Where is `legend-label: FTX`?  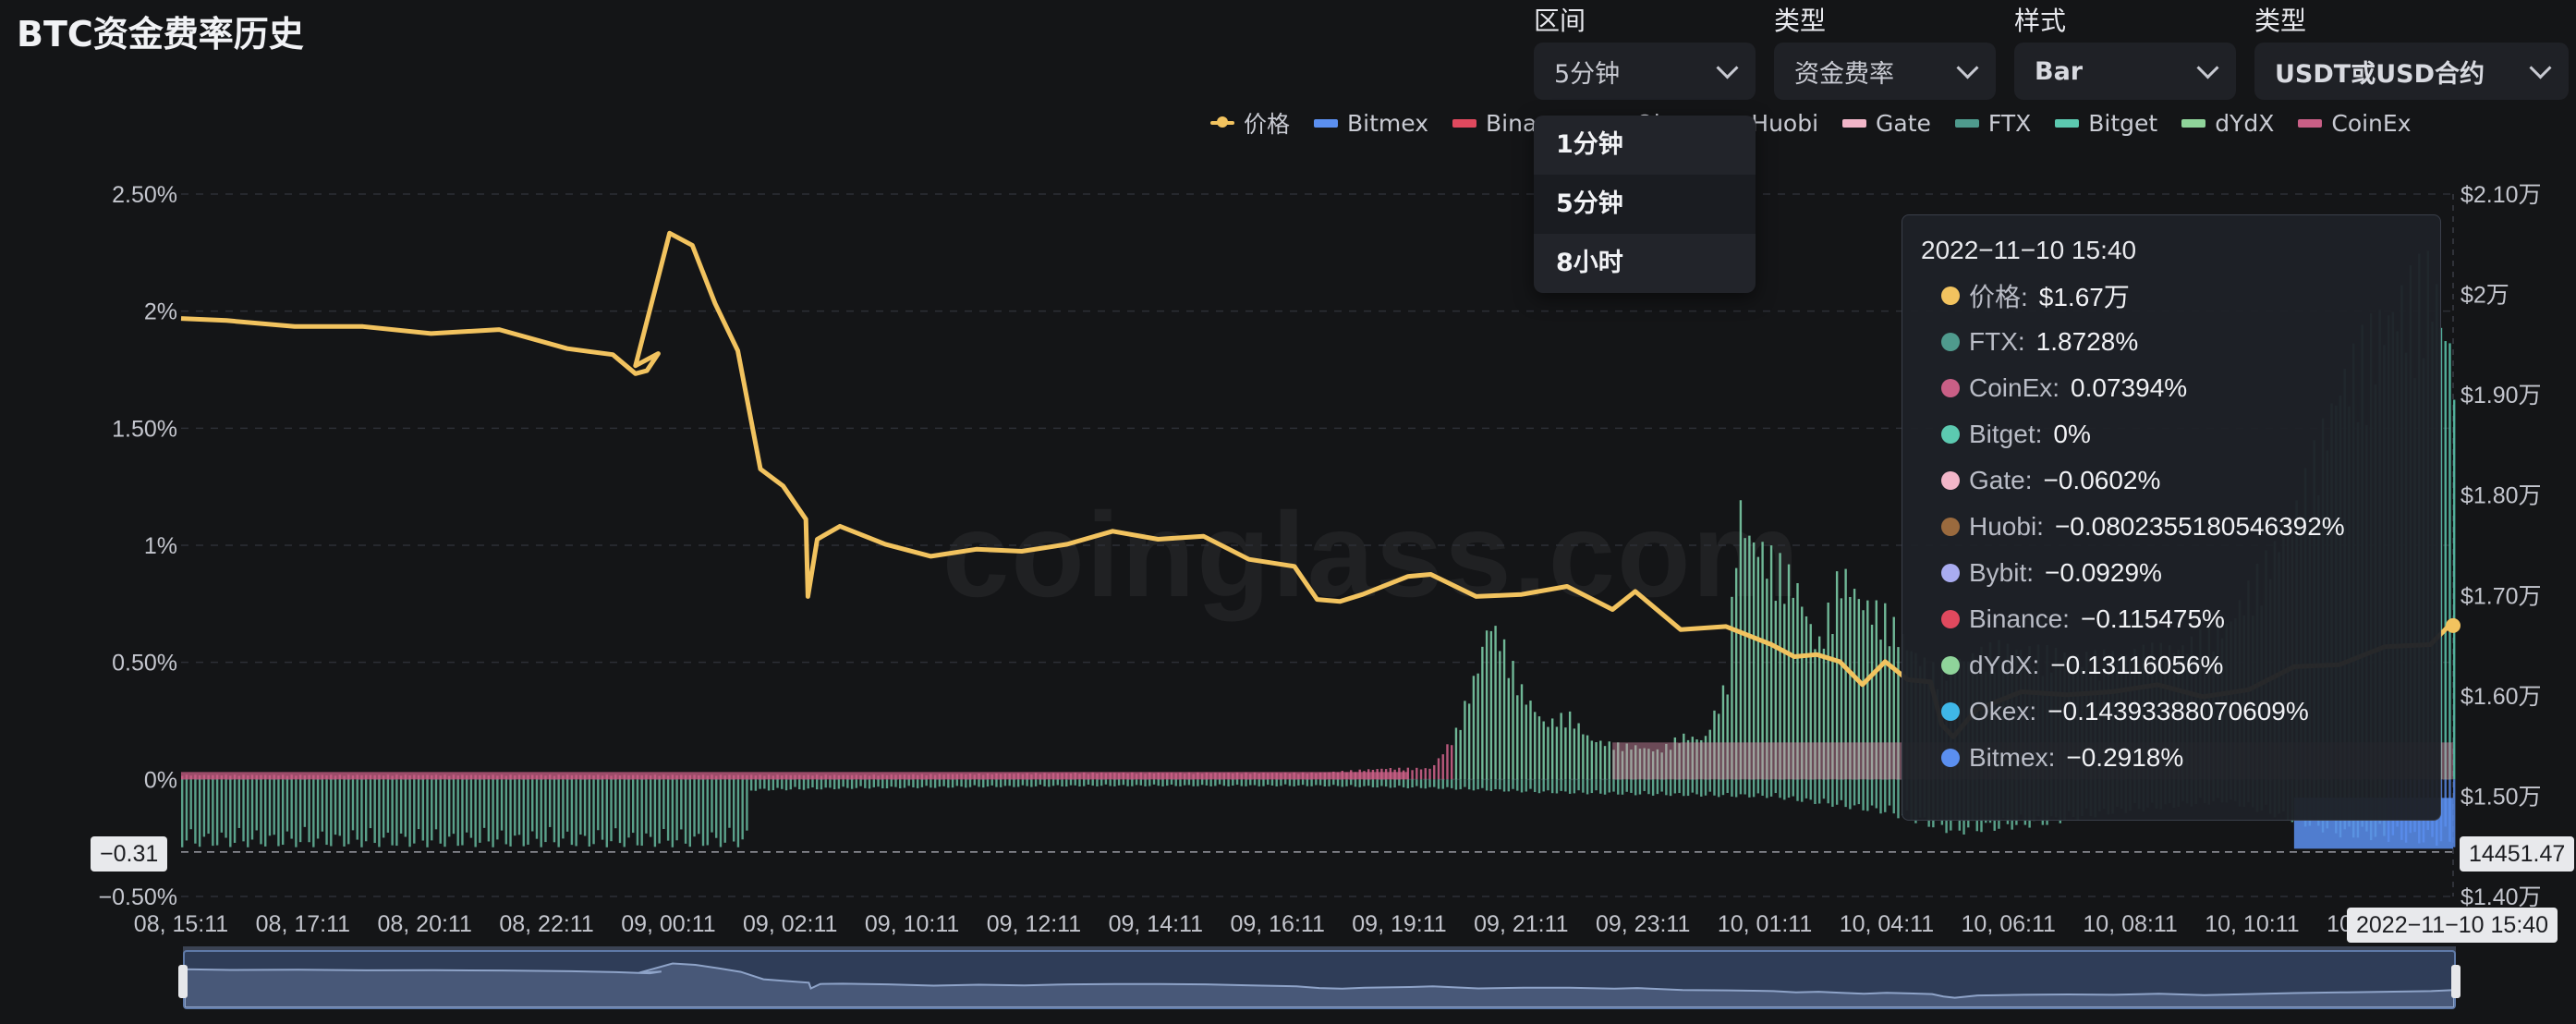 legend-label: FTX is located at coordinates (2009, 123).